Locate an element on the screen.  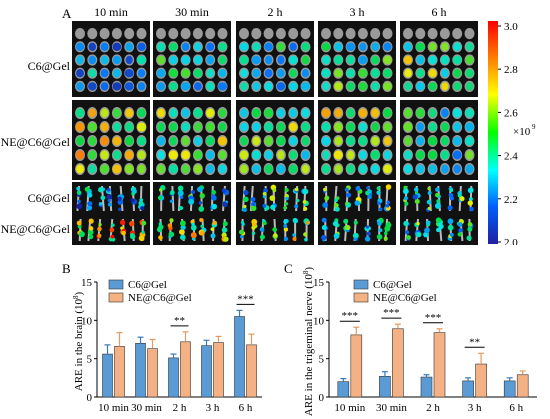
nerve-sample is located at coordinates (173, 198).